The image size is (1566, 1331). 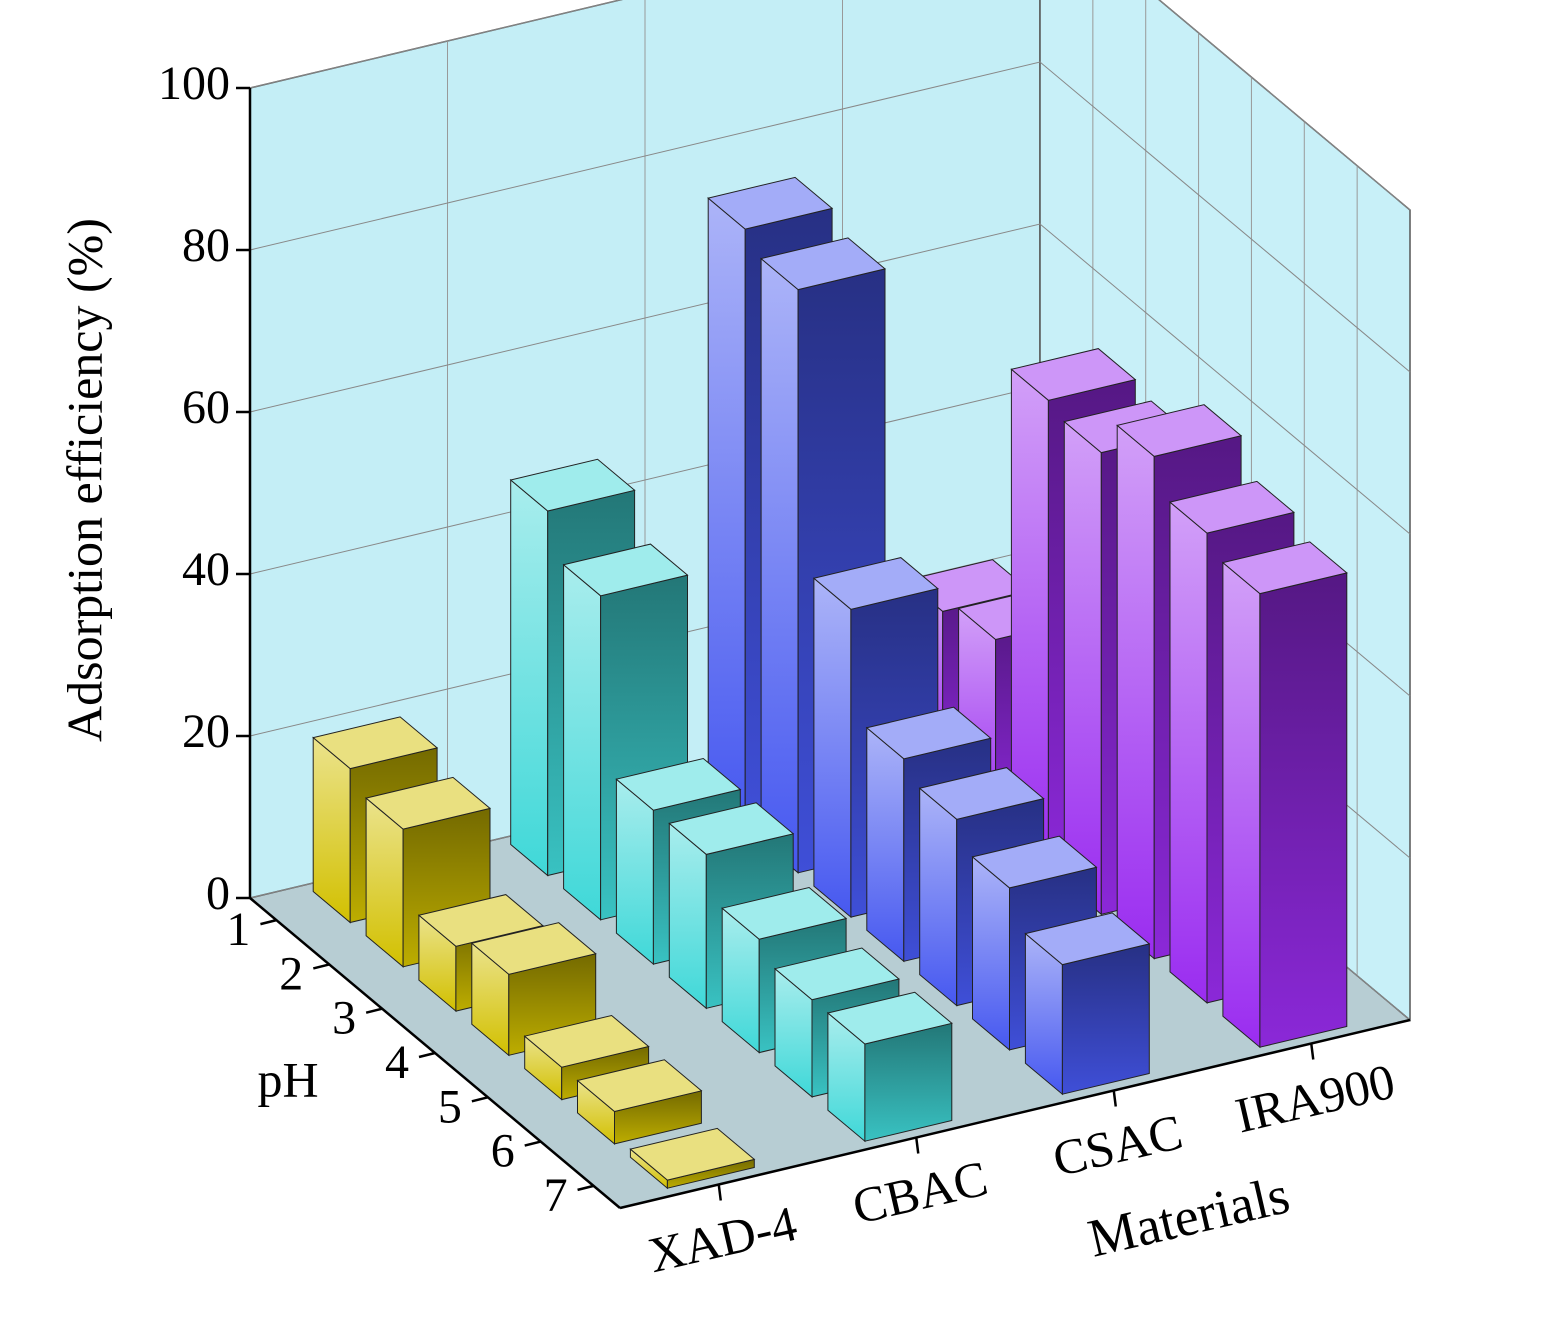 What do you see at coordinates (450, 1106) in the screenshot?
I see `x-tick-label: 5` at bounding box center [450, 1106].